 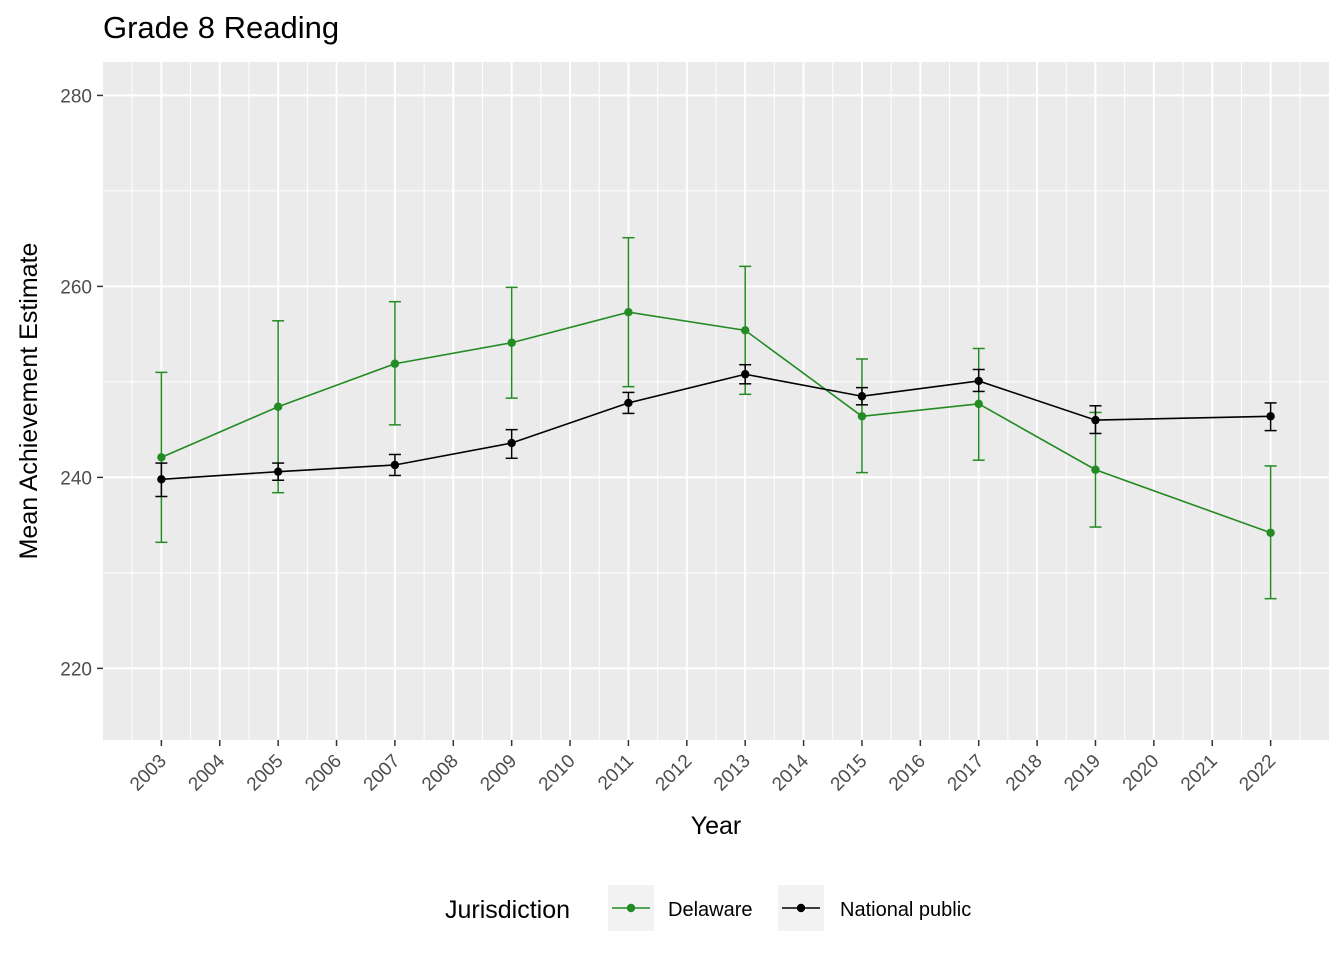 What do you see at coordinates (148, 773) in the screenshot?
I see `x-tick-label: 2003` at bounding box center [148, 773].